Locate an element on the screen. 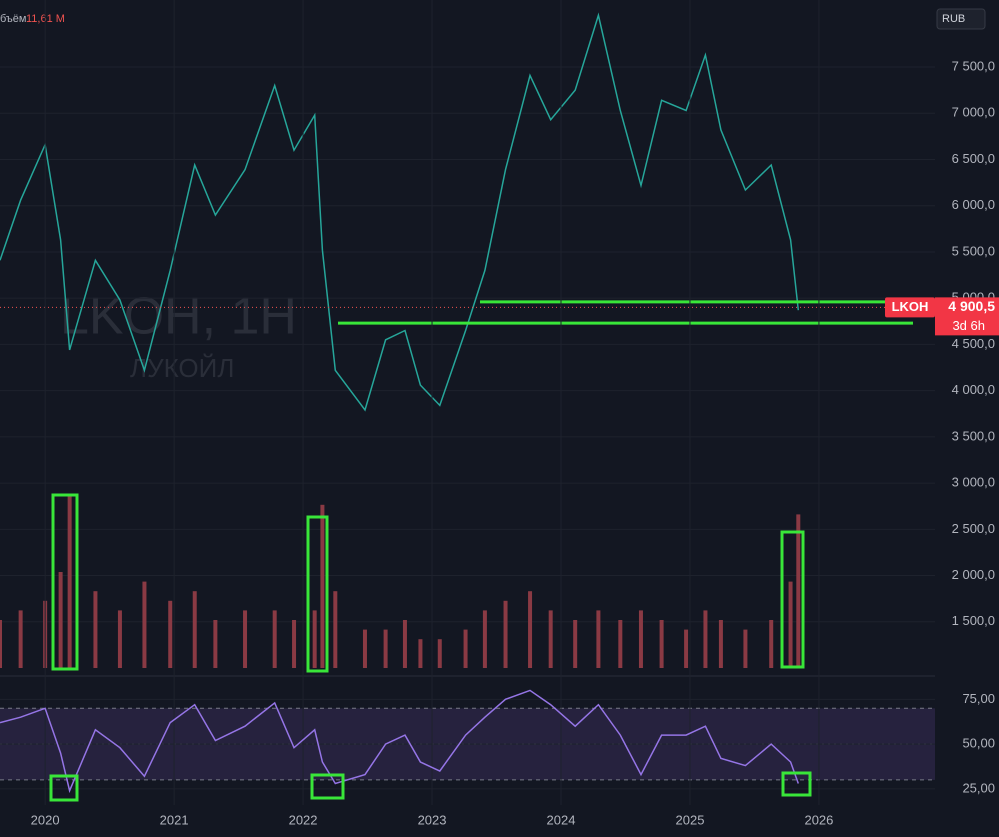  x-tick-label: 2023 is located at coordinates (432, 819).